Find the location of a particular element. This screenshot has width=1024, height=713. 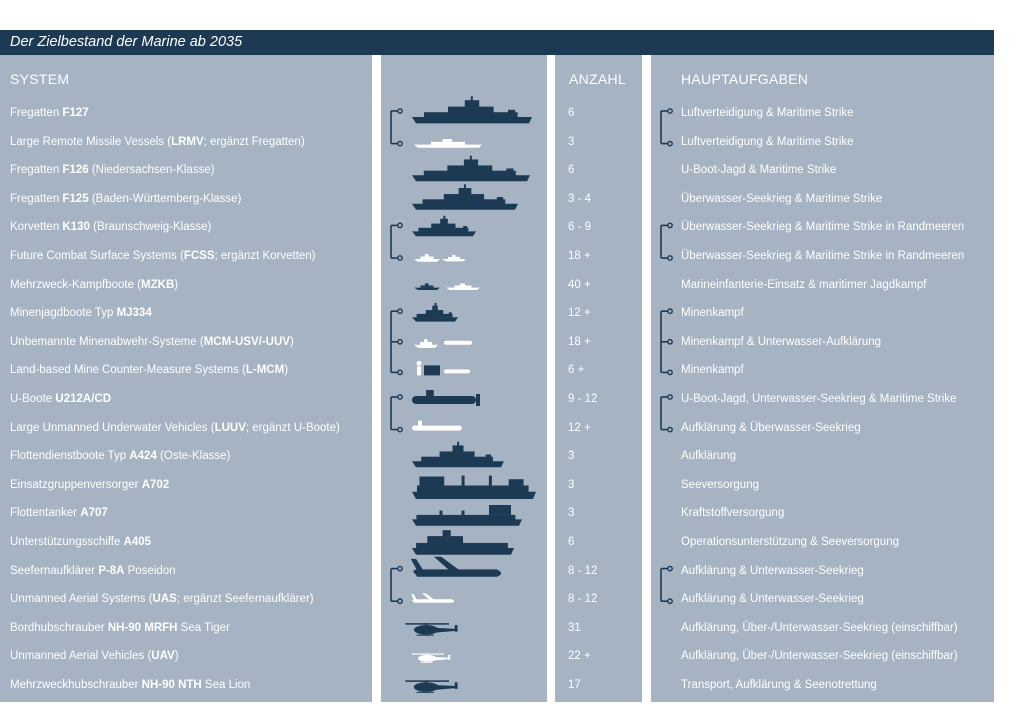

system-name-suffix: ; ergänzt Seefernaufklärer) is located at coordinates (245, 599).